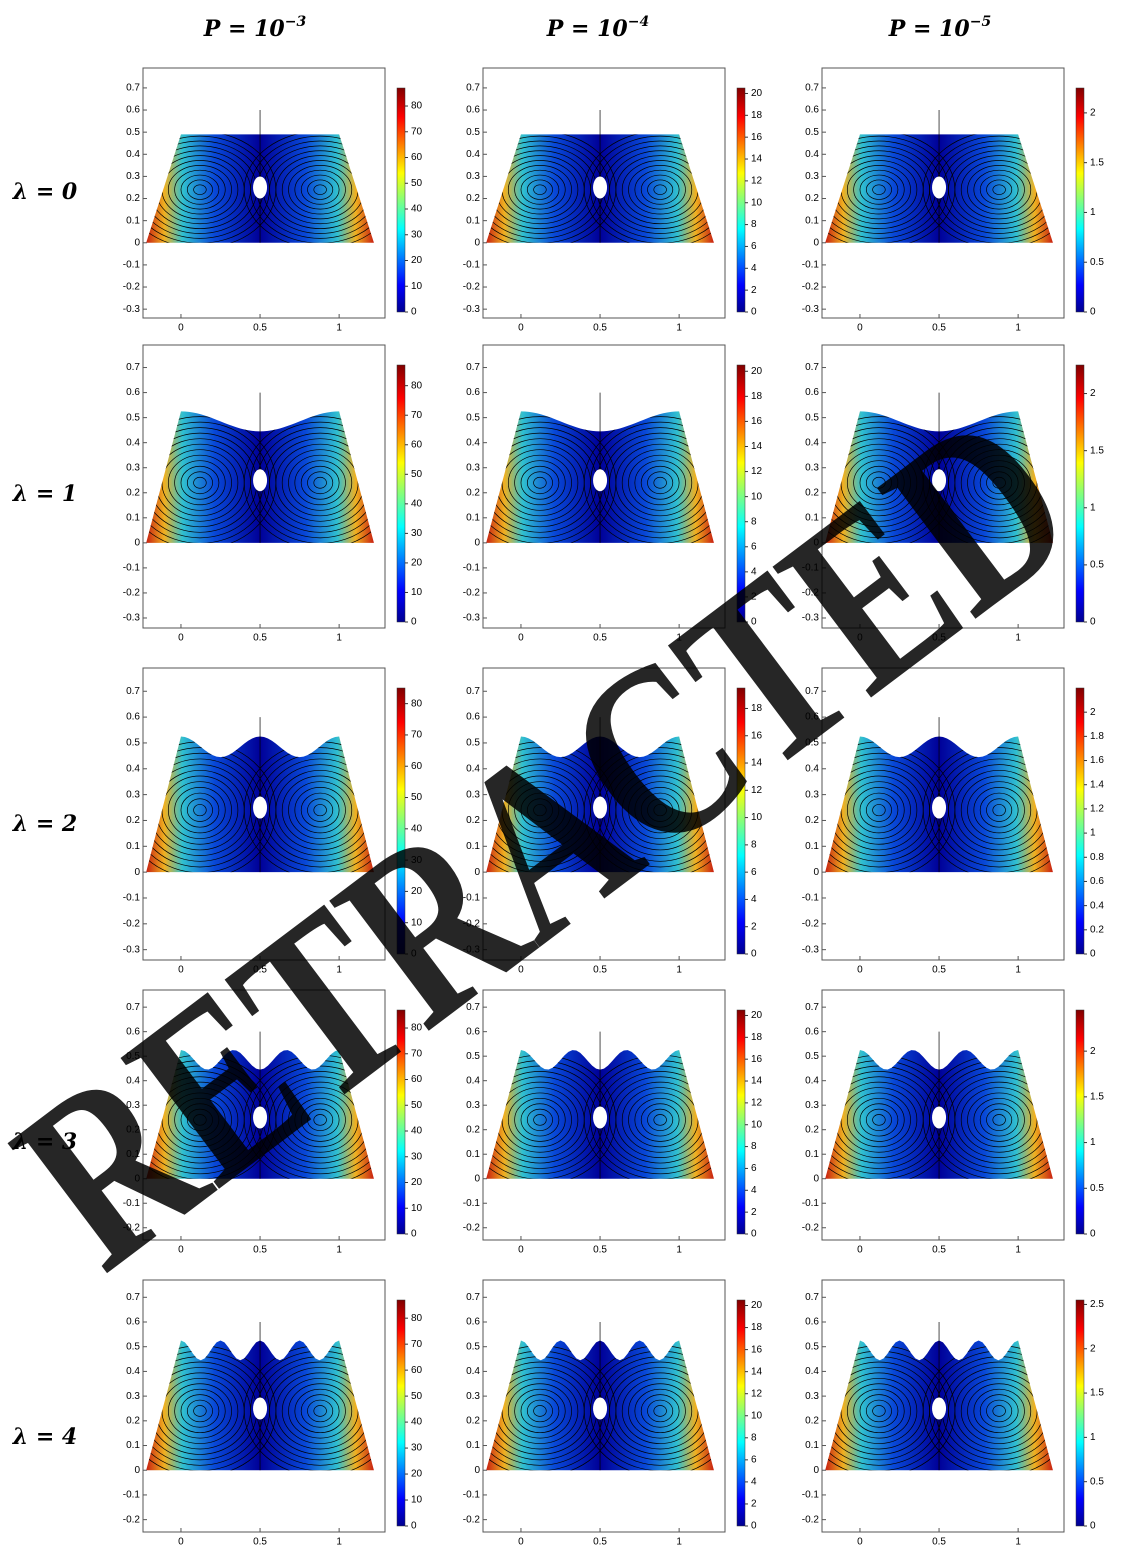  Describe the element at coordinates (757, 1349) in the screenshot. I see `colorbar-tick-label: 16` at that location.